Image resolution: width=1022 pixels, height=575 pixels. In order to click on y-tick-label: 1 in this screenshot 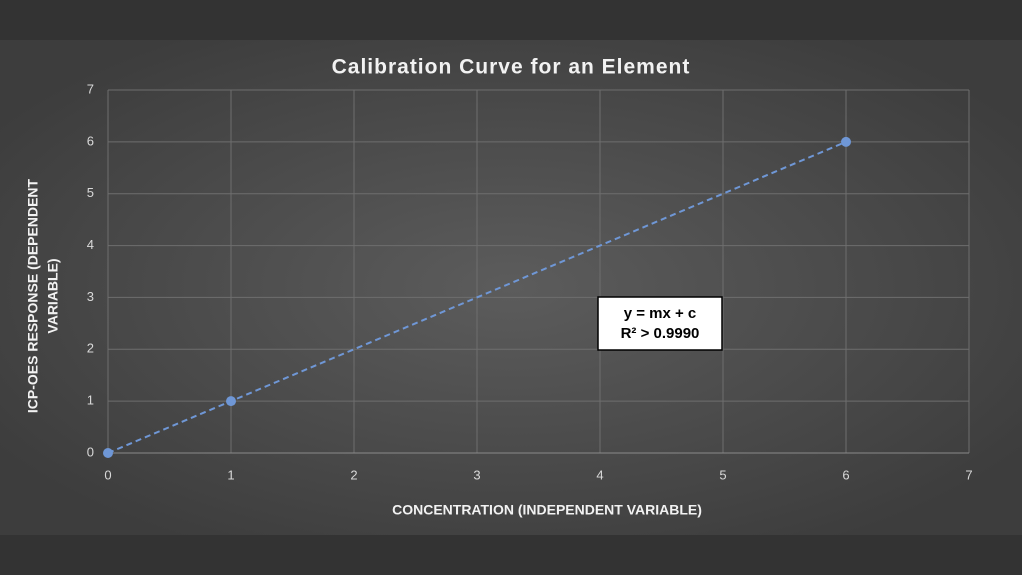, I will do `click(90, 400)`.